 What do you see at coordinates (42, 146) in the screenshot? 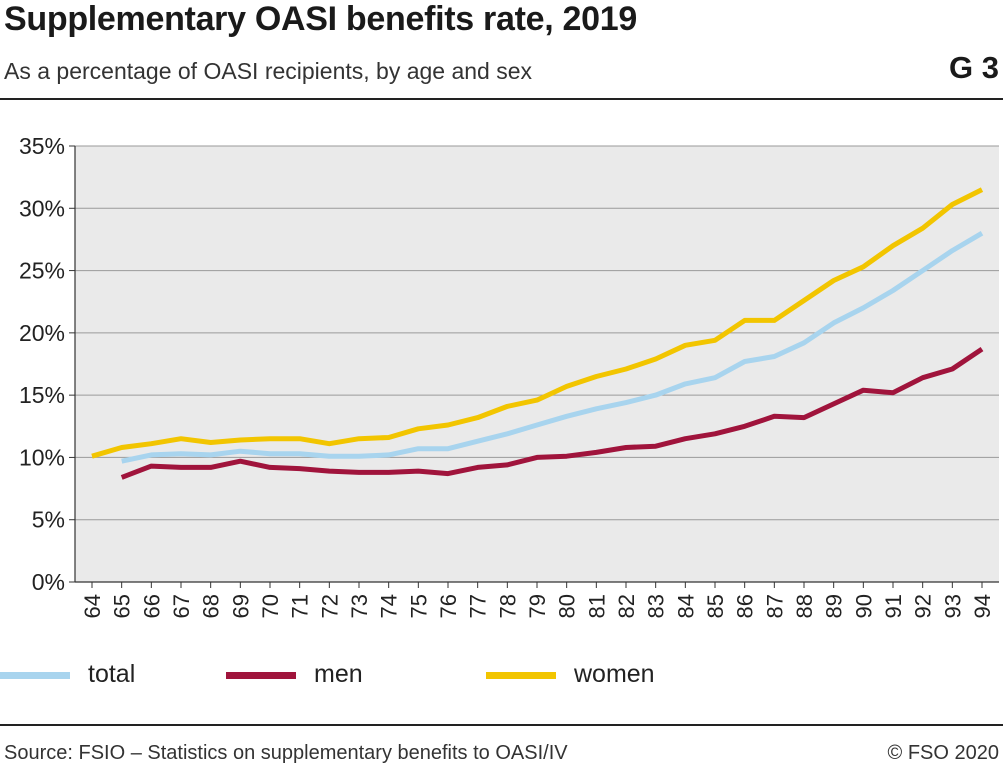
I see `y-tick-label: 35%` at bounding box center [42, 146].